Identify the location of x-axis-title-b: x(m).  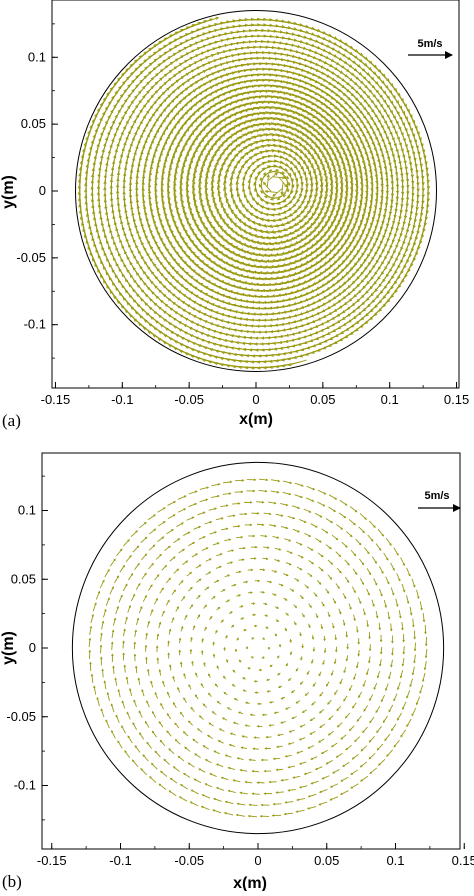
(250, 883).